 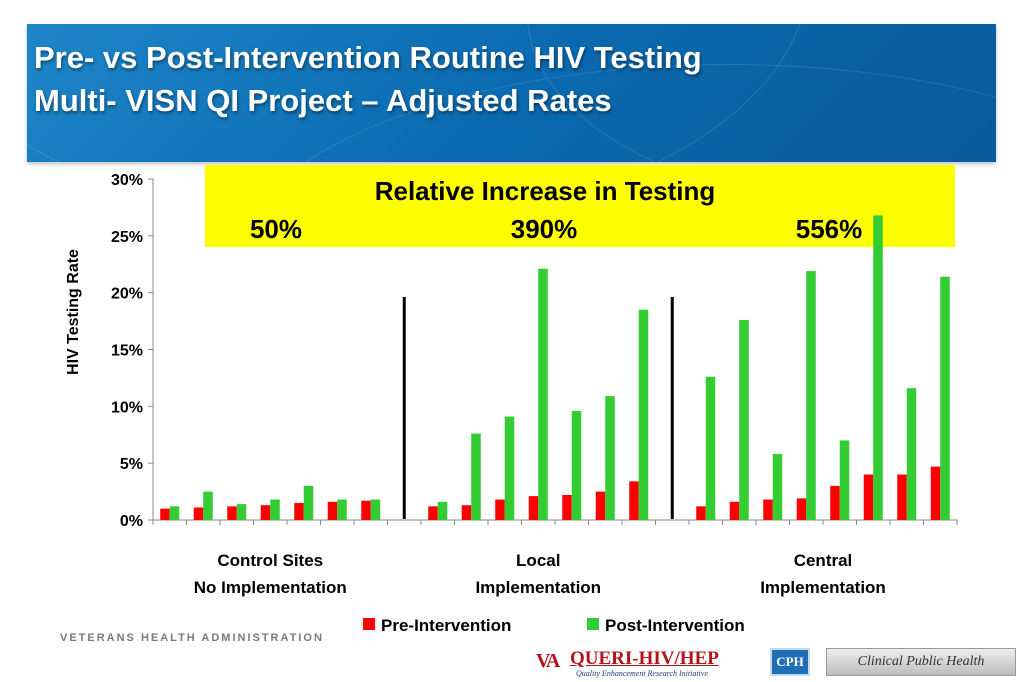 What do you see at coordinates (554, 625) in the screenshot?
I see `chart-legend: Pre-Intervention Post-Intervention` at bounding box center [554, 625].